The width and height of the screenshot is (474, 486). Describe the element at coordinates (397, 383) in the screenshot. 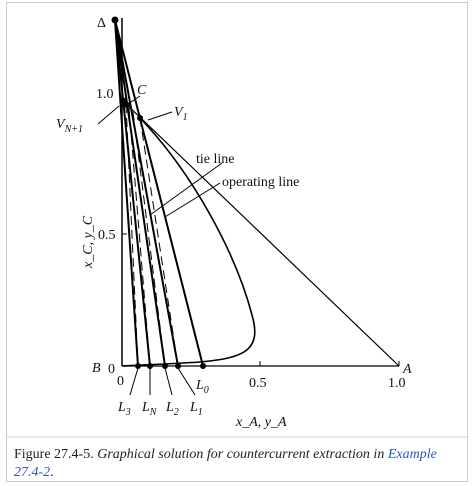

I see `x-tick-label: 1.0` at that location.